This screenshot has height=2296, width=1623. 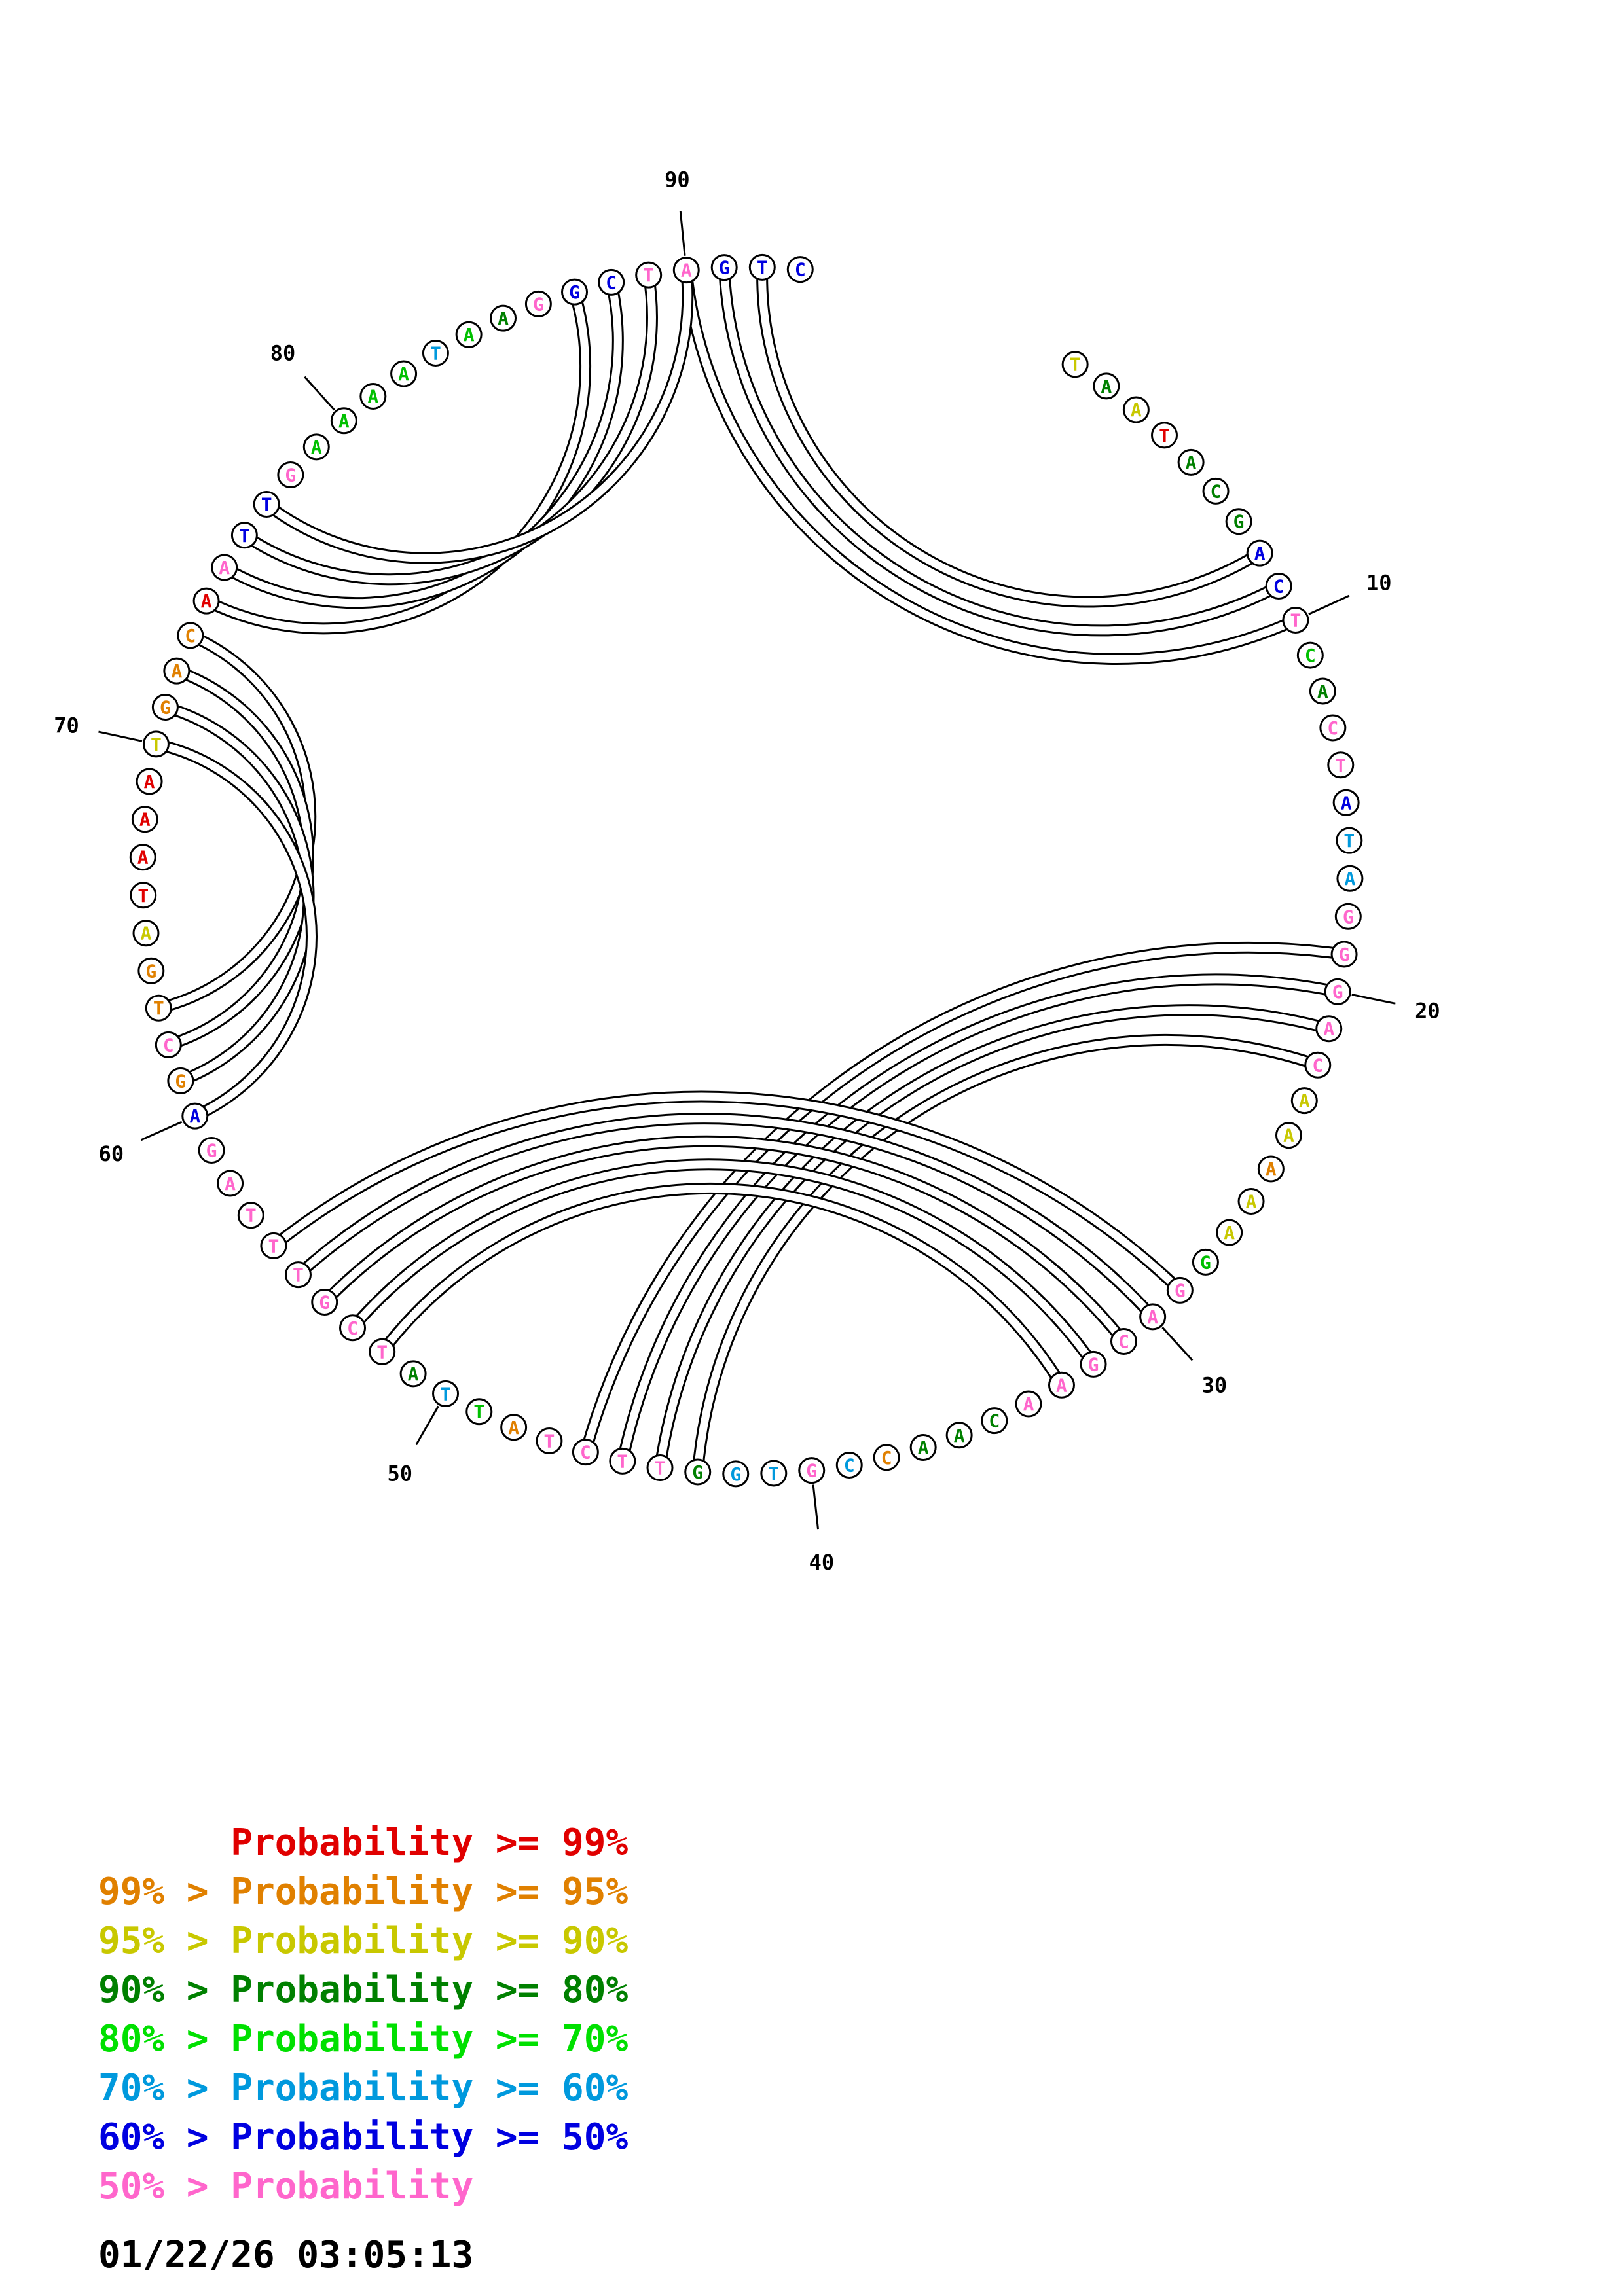 What do you see at coordinates (286, 2186) in the screenshot?
I see `legend-entry: 50% > Probability` at bounding box center [286, 2186].